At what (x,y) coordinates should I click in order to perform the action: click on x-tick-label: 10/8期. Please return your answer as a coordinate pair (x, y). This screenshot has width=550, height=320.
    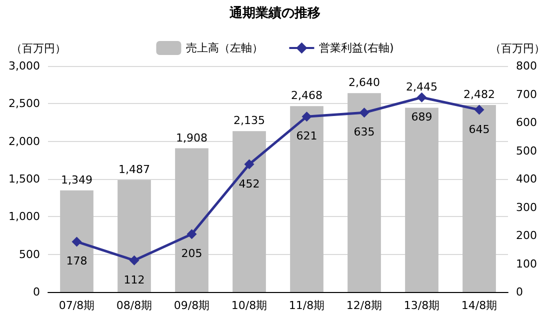
    Looking at the image, I should click on (249, 305).